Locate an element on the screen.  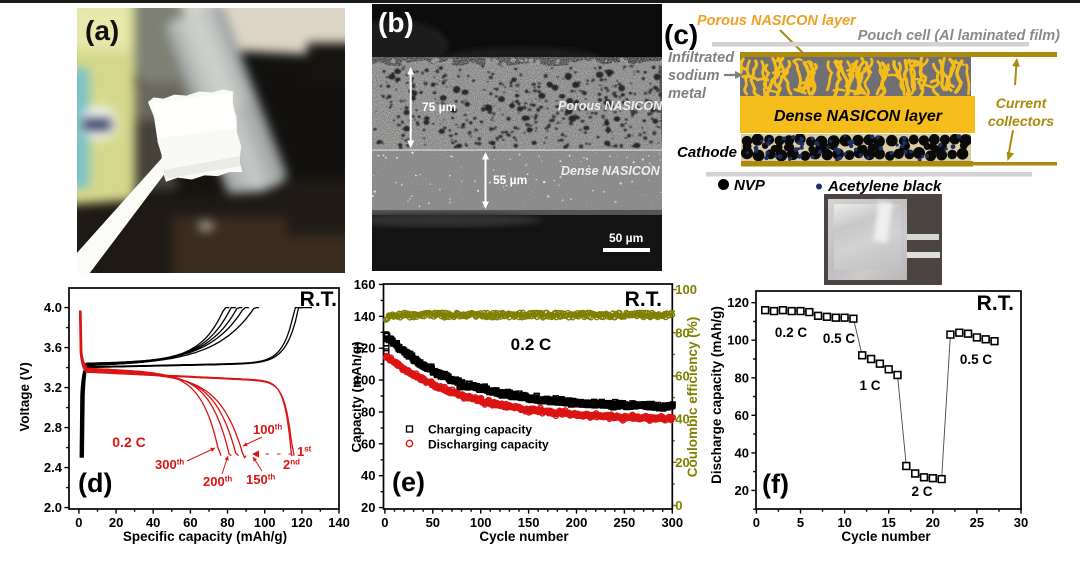
svg-text: Discharge capacity (mAh/g) is located at coordinates (716, 395).